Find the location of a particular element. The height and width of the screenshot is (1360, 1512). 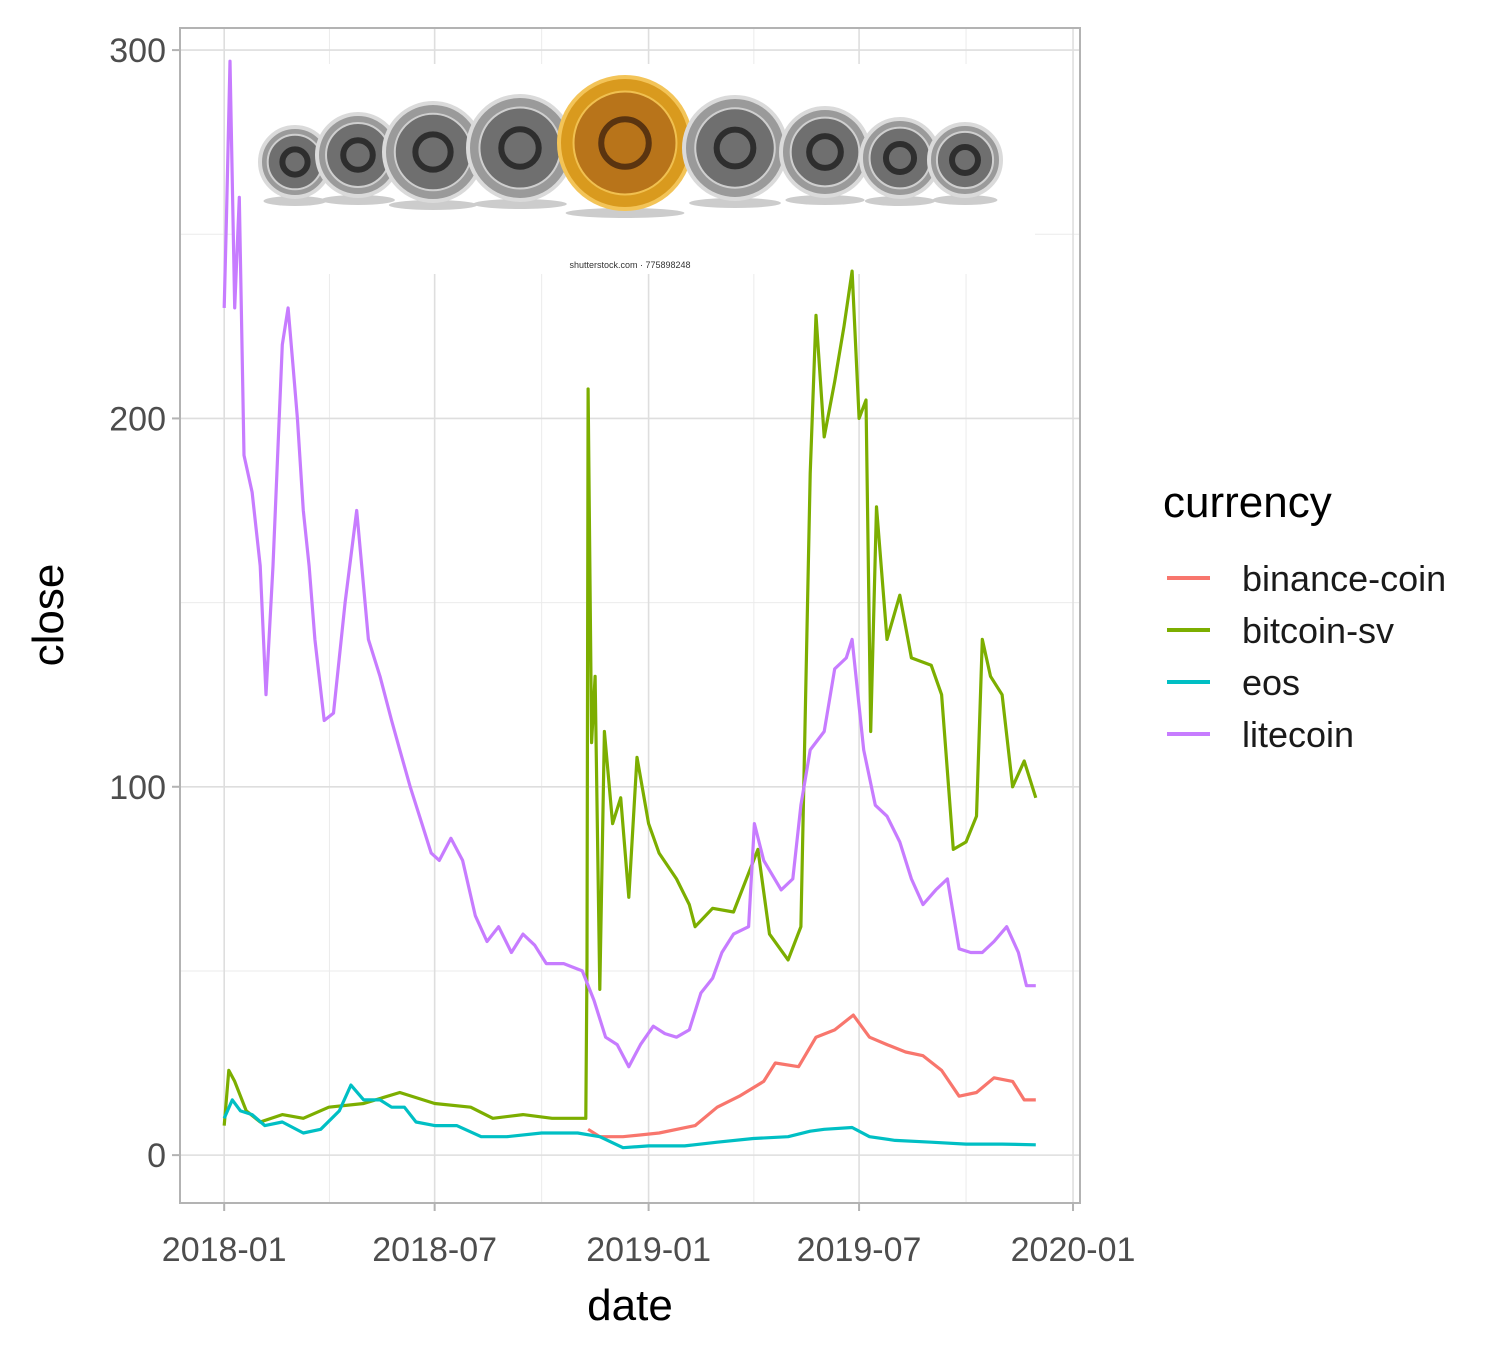

y-tick-label: 0 is located at coordinates (156, 1156).